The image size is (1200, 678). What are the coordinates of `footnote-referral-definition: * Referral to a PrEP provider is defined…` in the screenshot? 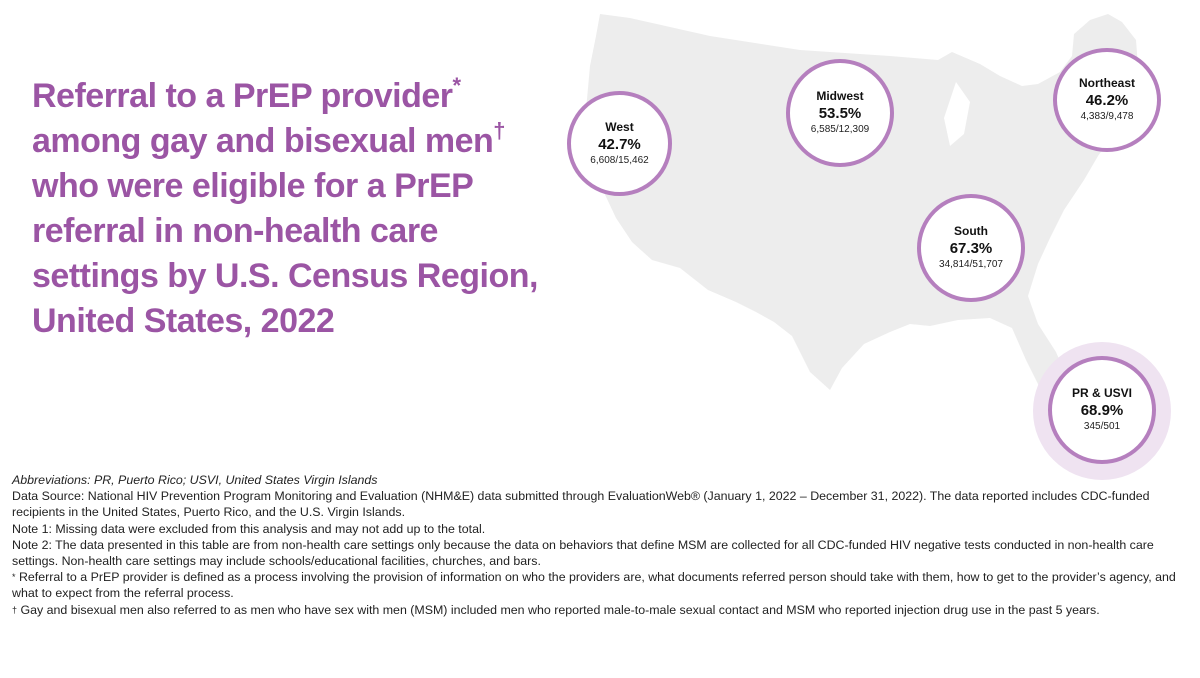 It's located at (602, 585).